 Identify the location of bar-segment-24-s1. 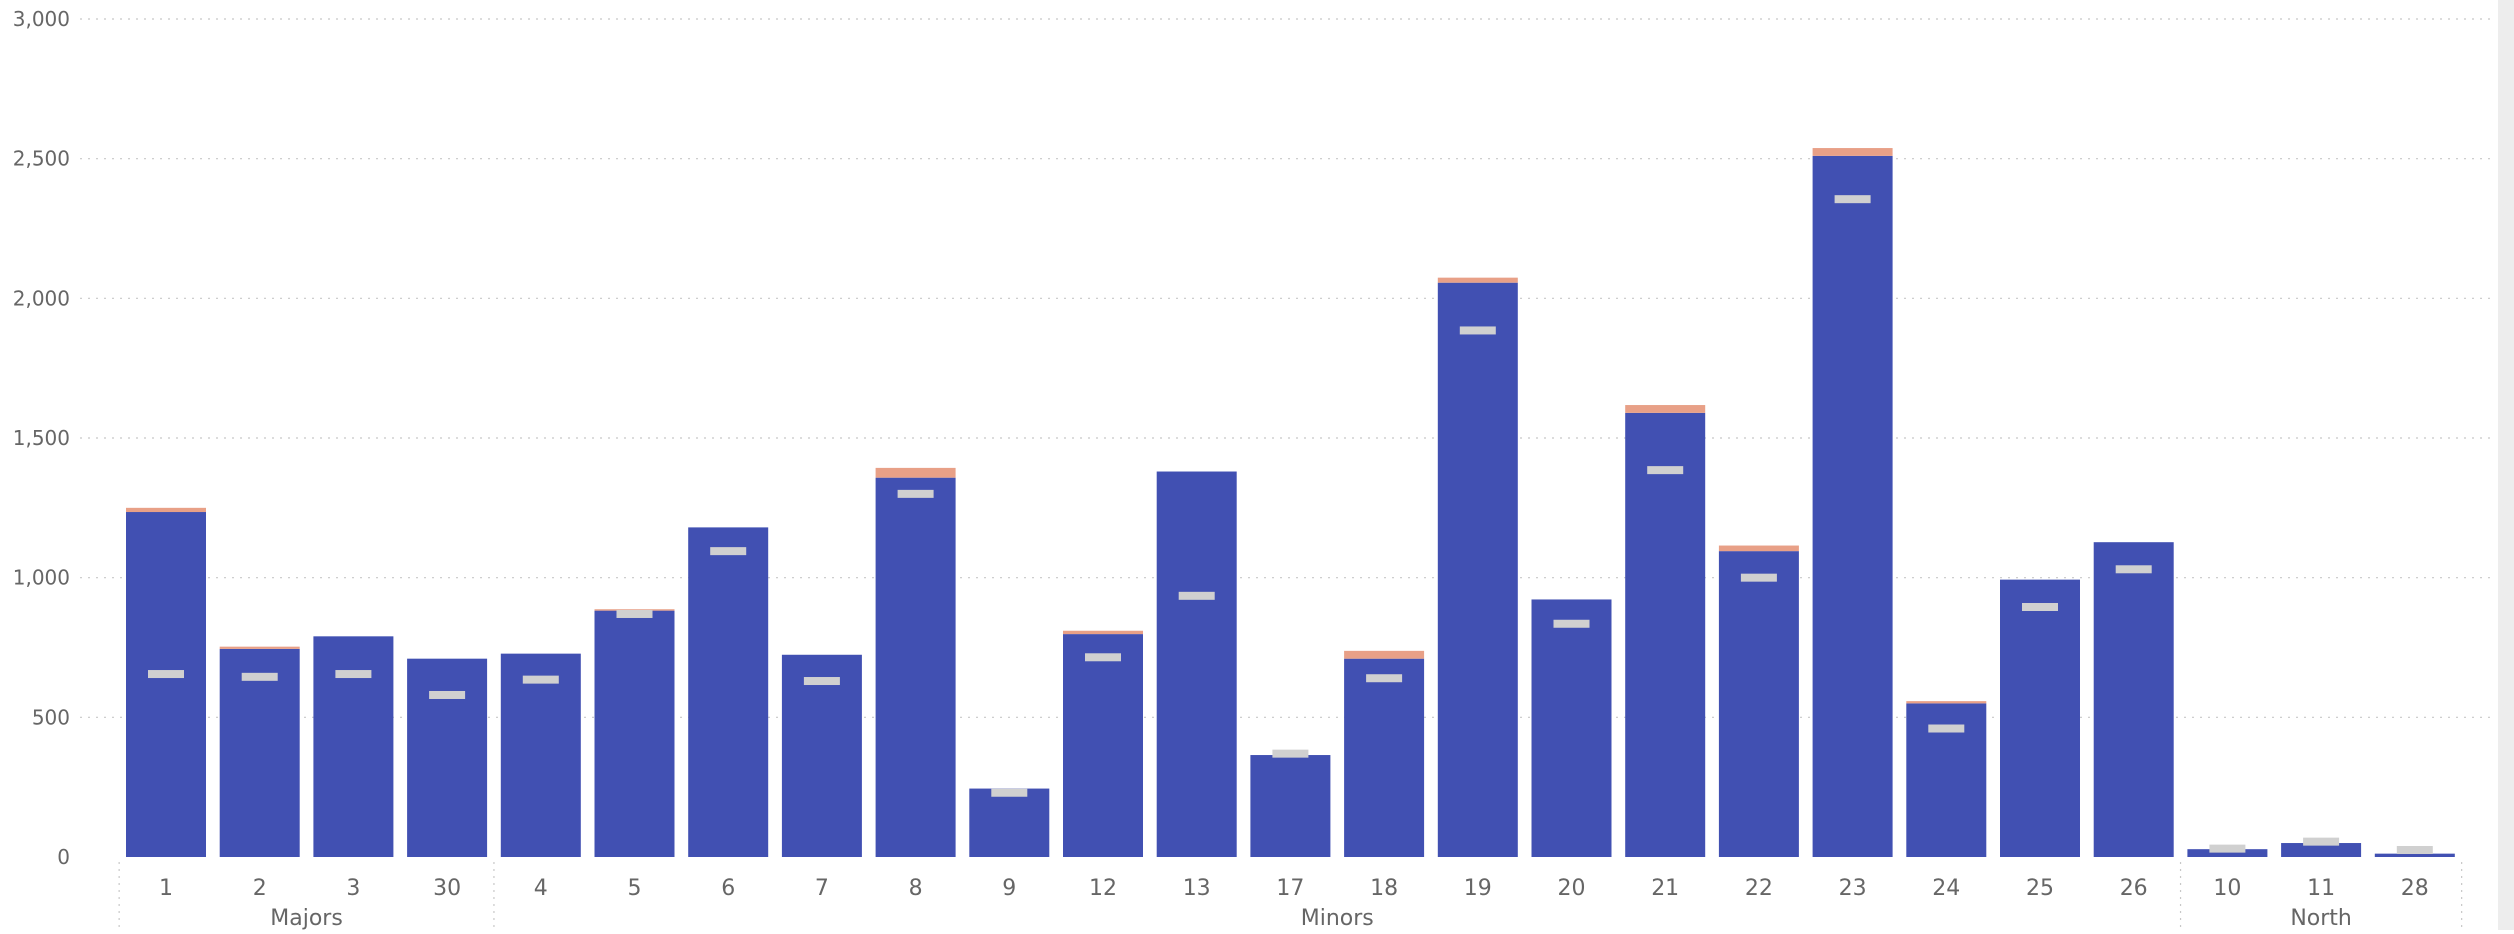
(1946, 702).